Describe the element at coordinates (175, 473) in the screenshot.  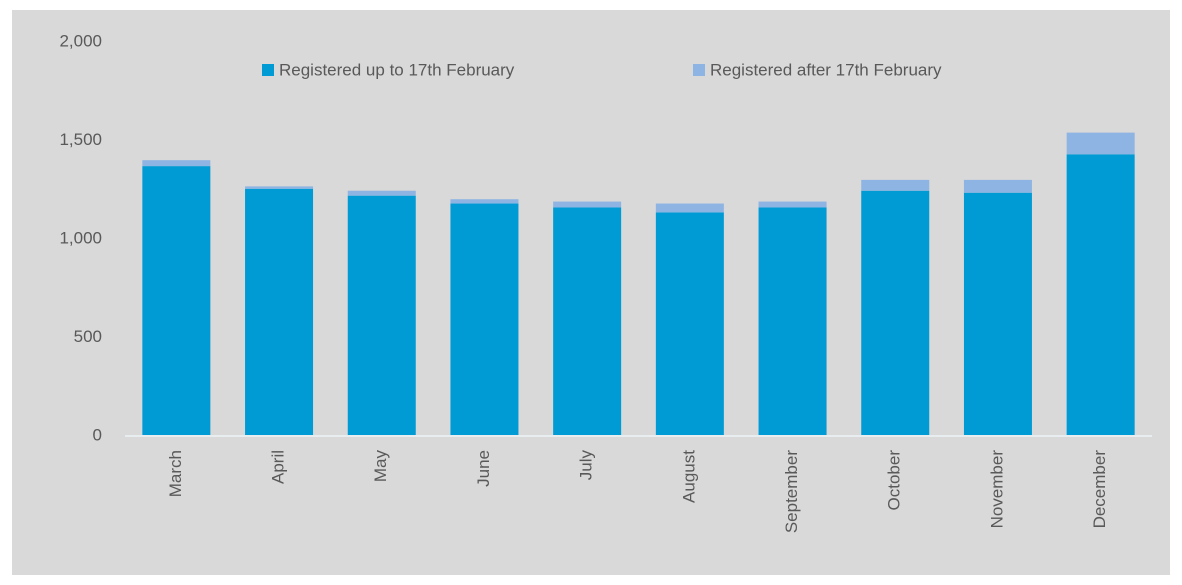
I see `x-tick-label: March` at that location.